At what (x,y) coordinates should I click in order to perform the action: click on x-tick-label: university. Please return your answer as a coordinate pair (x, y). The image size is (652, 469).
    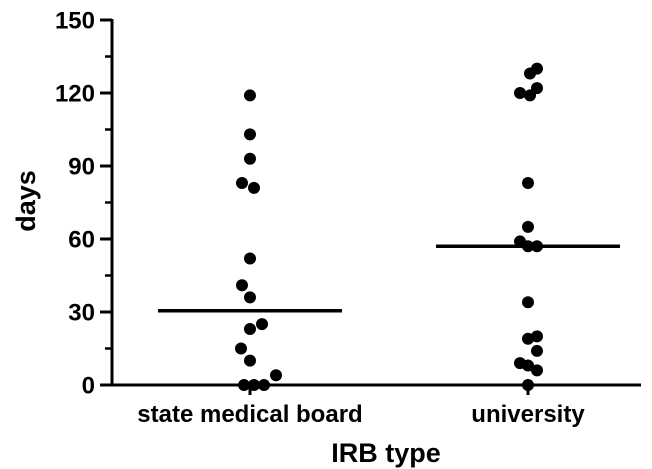
    Looking at the image, I should click on (528, 414).